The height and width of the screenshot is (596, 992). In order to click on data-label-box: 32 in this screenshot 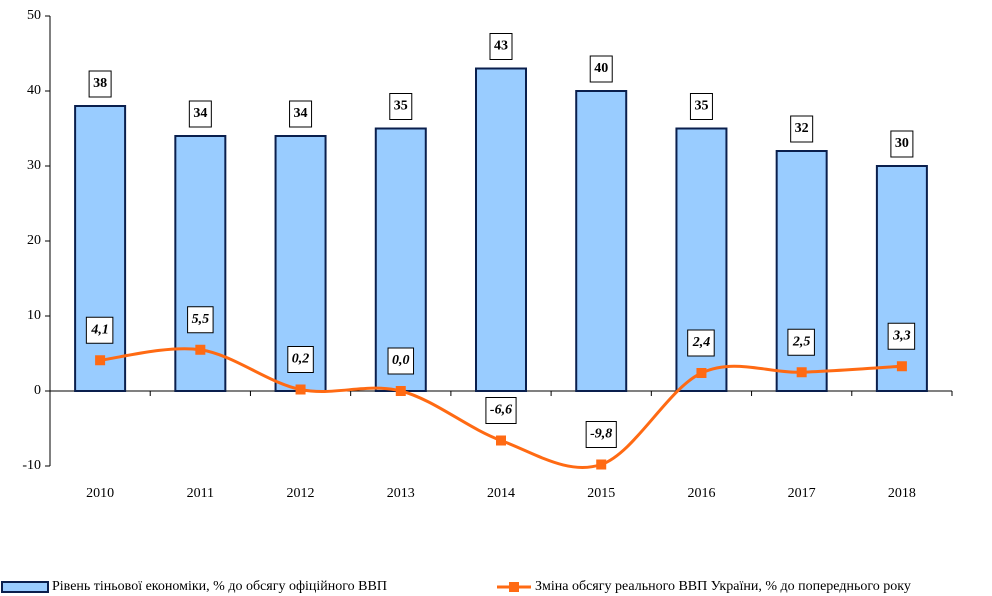, I will do `click(802, 129)`.